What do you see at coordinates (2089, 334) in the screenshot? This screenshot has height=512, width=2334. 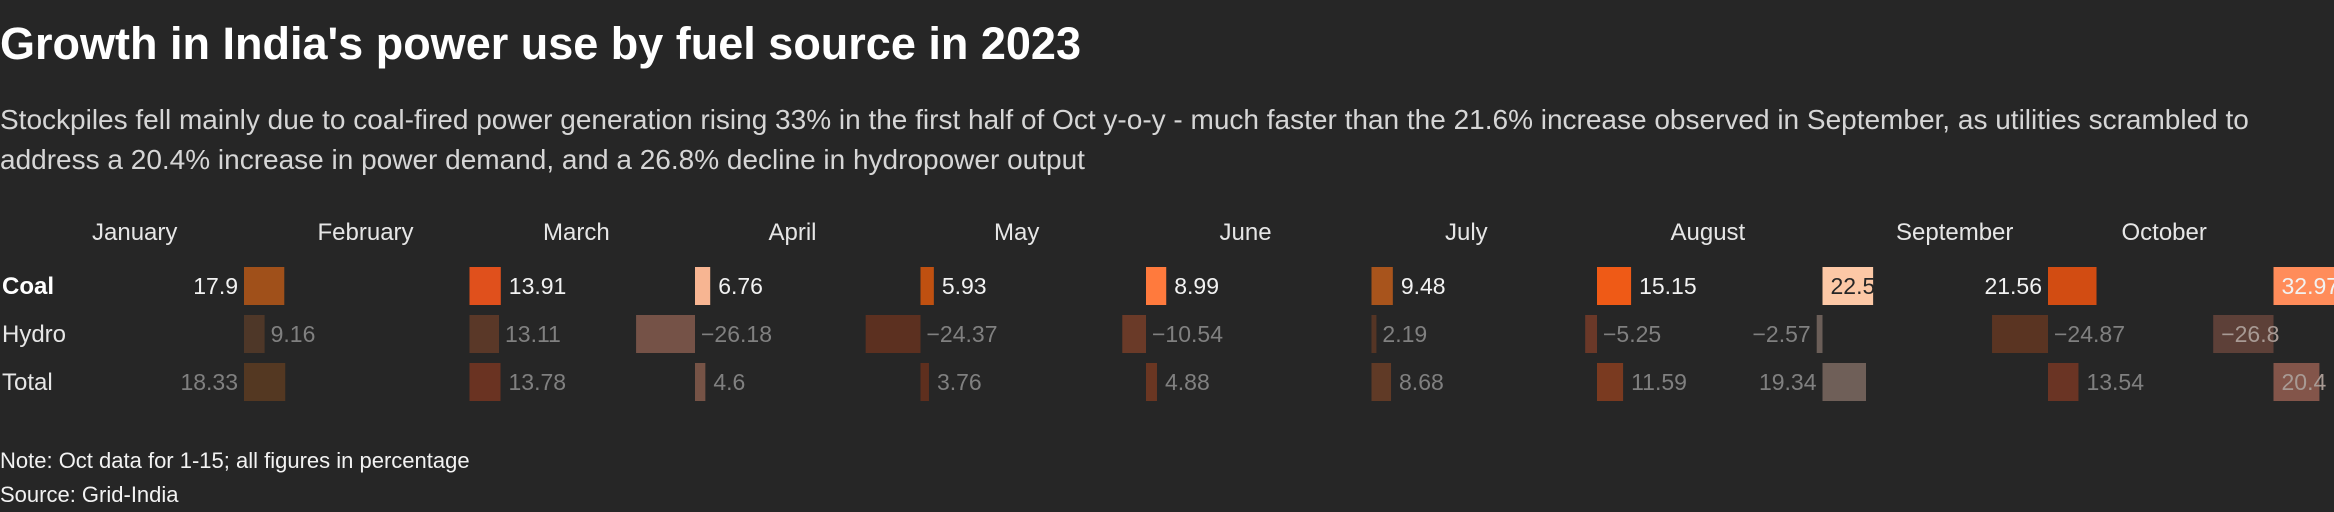 I see `value-label-hydro-september: −24.87` at bounding box center [2089, 334].